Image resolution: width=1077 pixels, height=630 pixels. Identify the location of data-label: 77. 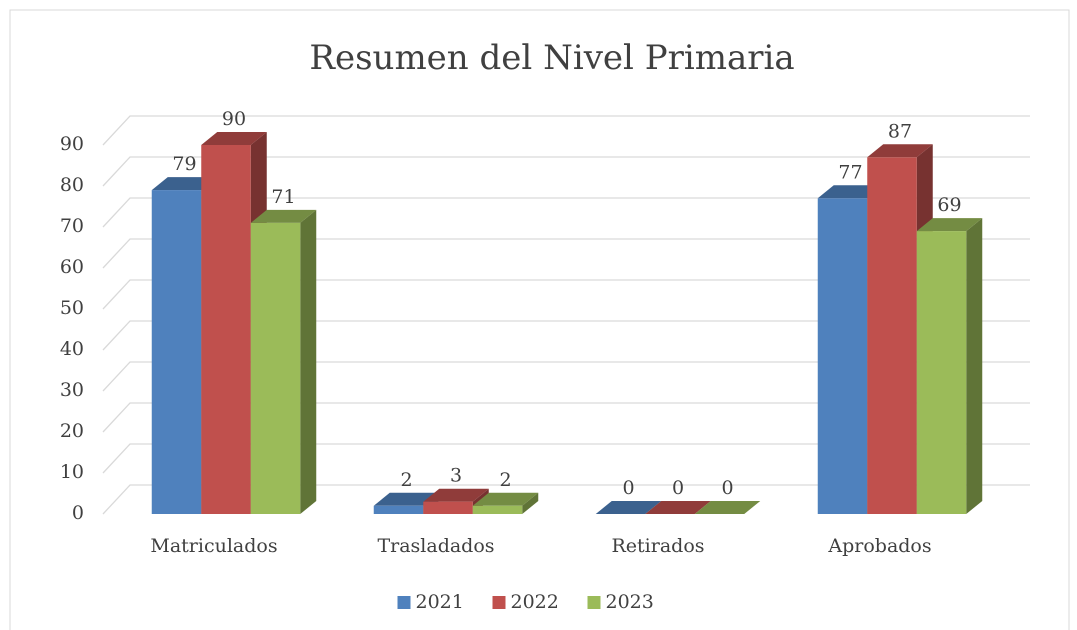
(850, 172).